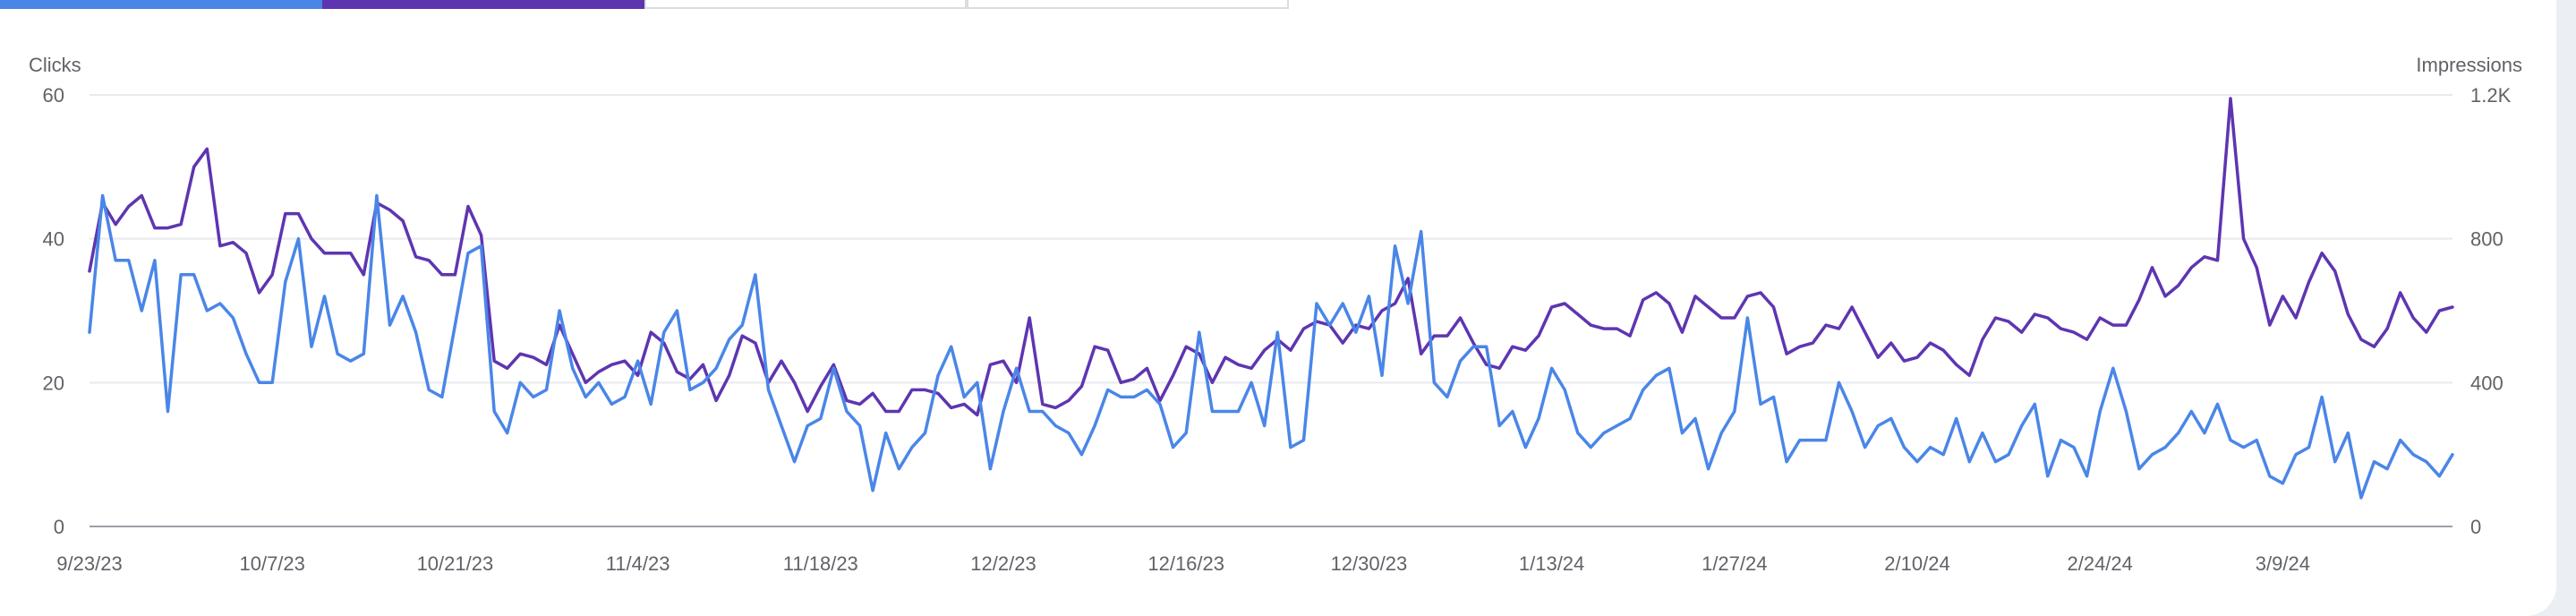  I want to click on x-tick-label: 1/27/24, so click(1734, 563).